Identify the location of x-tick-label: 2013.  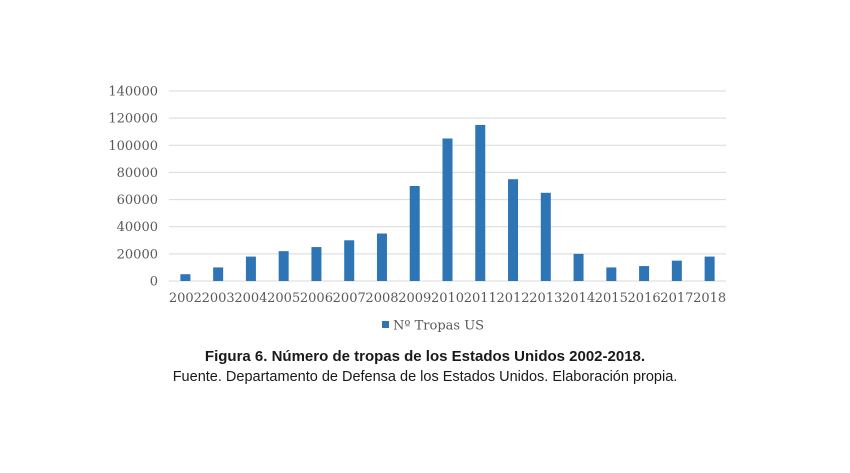
(545, 298).